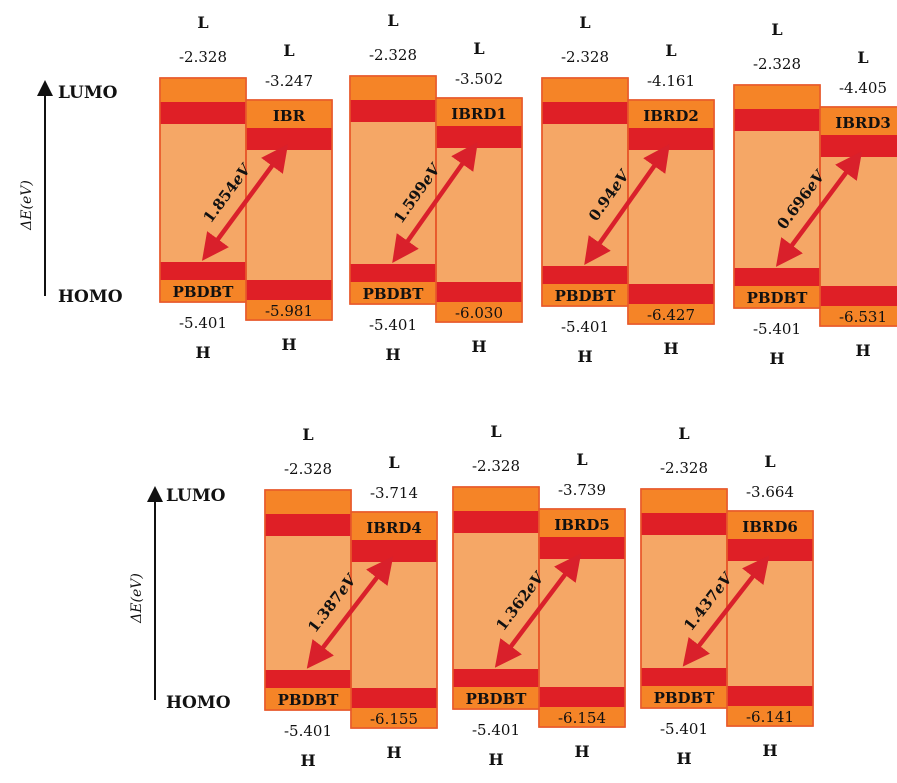  Describe the element at coordinates (770, 492) in the screenshot. I see `acceptor-lumo-value: -3.664` at that location.